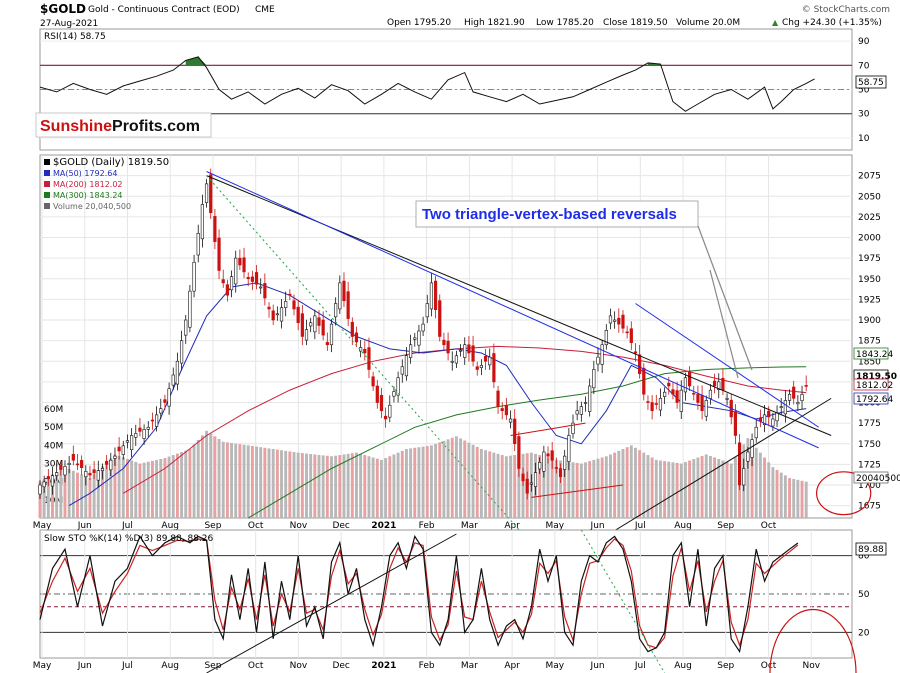 This screenshot has height=673, width=900. Describe the element at coordinates (864, 115) in the screenshot. I see `rsi-tick-label: 30` at that location.